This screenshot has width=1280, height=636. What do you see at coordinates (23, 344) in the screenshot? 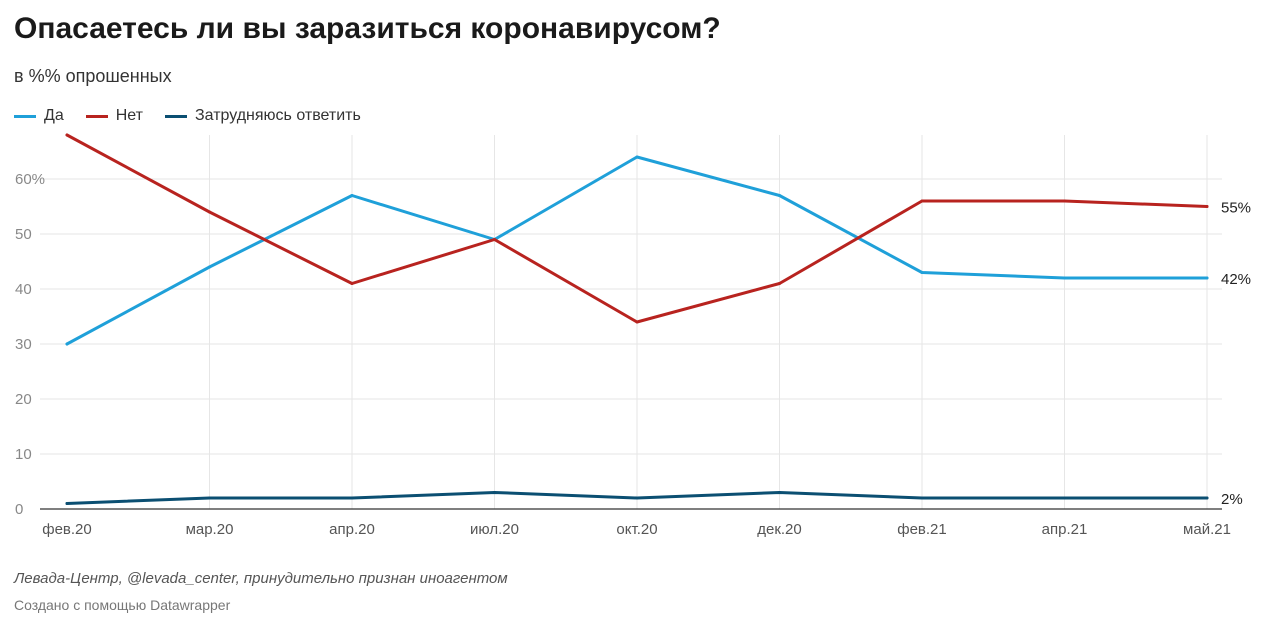
I see `y-tick-label: 30` at bounding box center [23, 344].